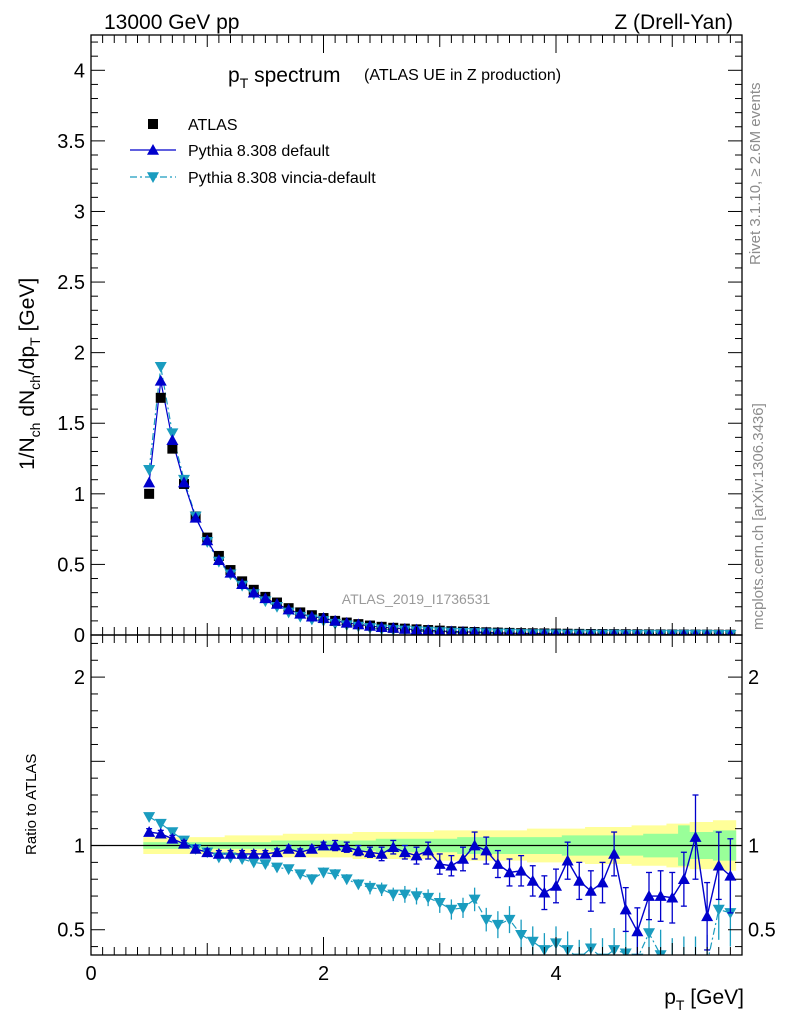 The image size is (786, 1024). I want to click on ratio-y-tick-label-right: 2, so click(753, 678).